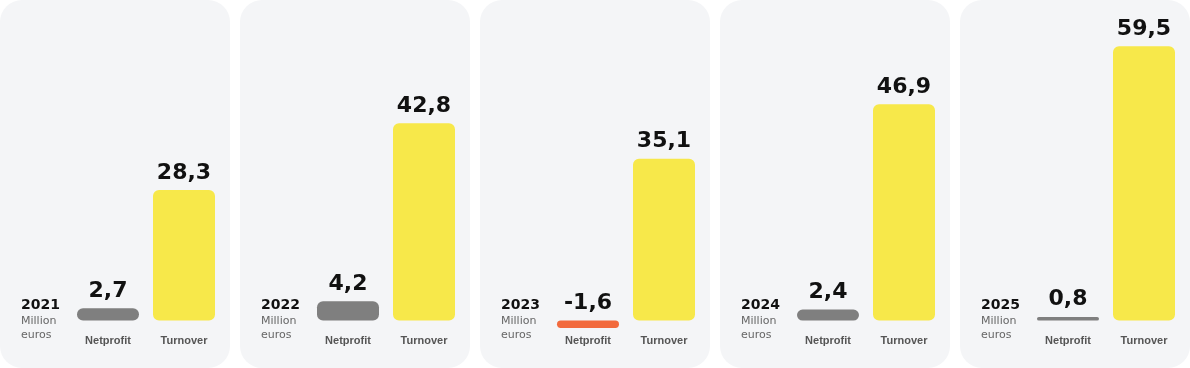  What do you see at coordinates (40, 304) in the screenshot?
I see `text: 2021` at bounding box center [40, 304].